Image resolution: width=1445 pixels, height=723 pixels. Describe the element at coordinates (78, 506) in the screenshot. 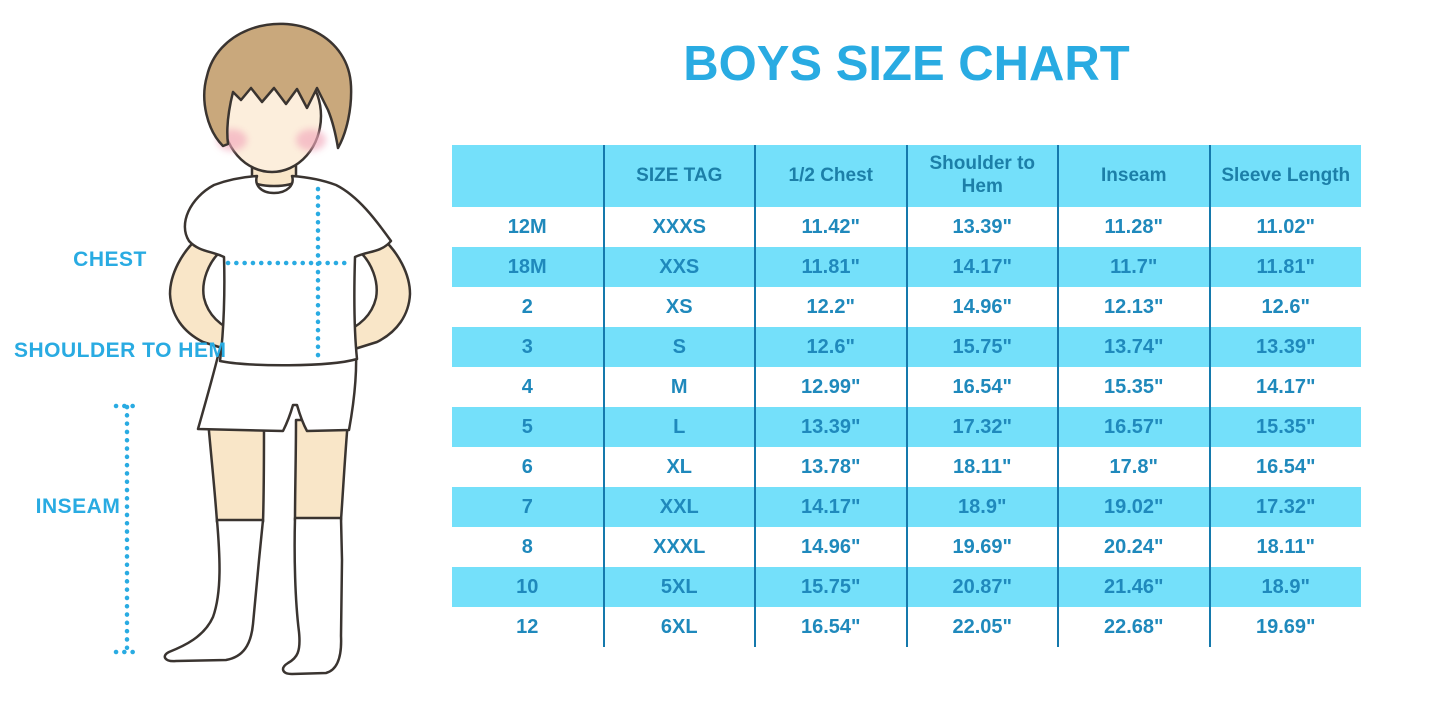

I see `inseam-label: INSEAM` at that location.